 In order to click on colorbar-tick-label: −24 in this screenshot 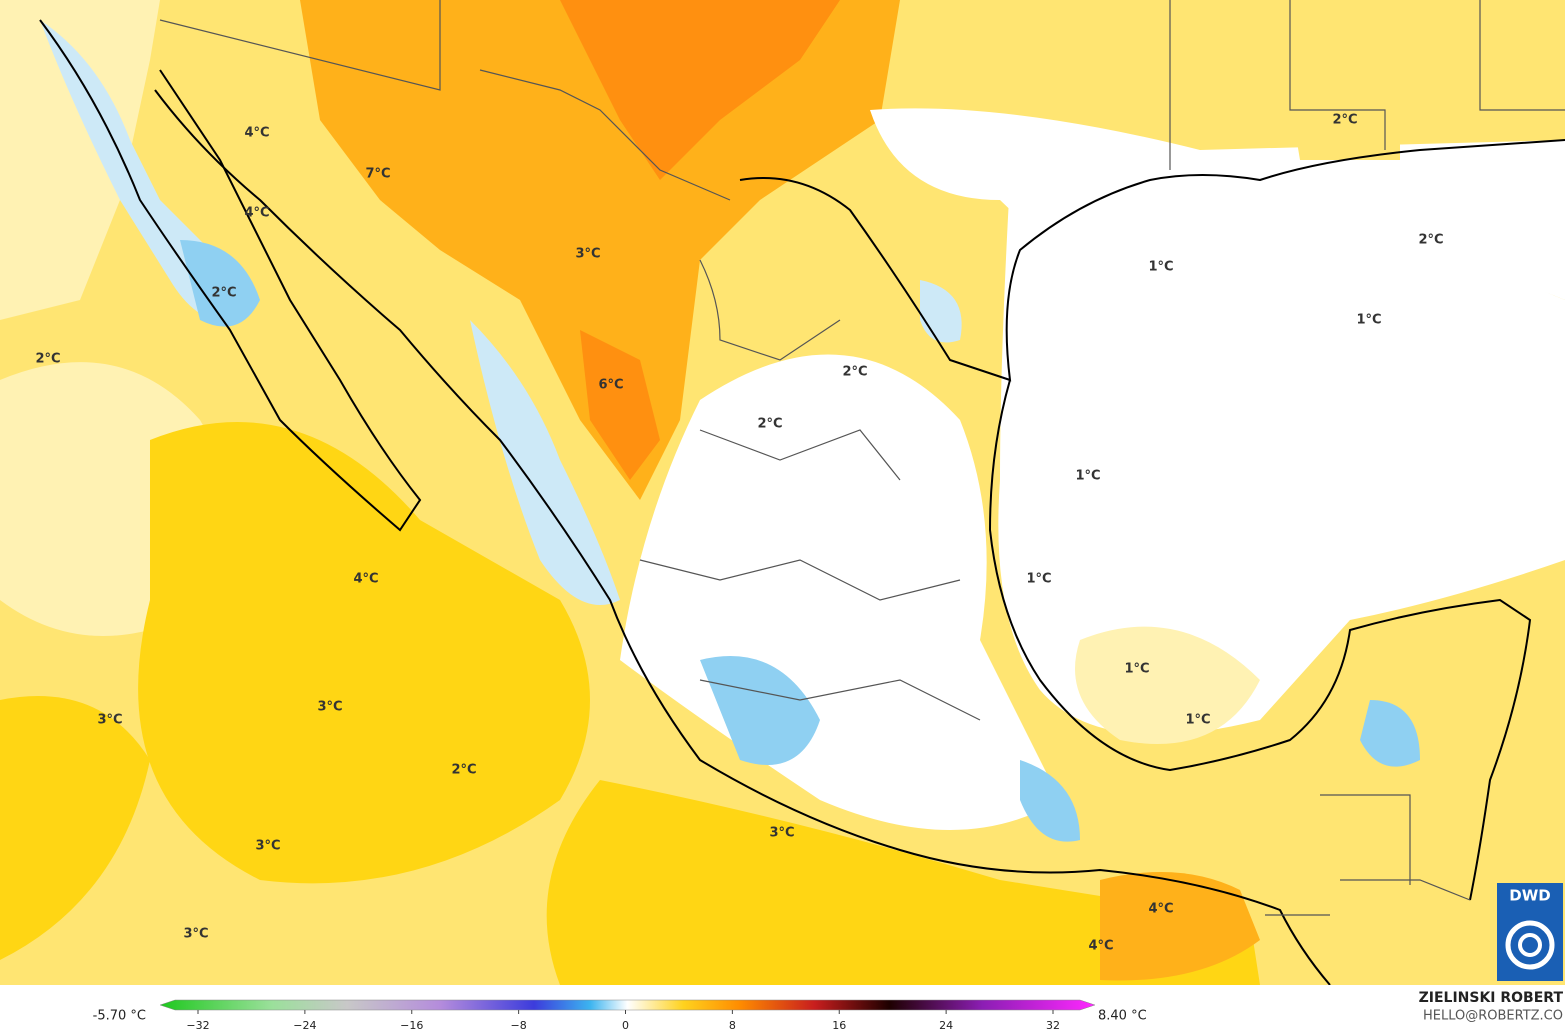, I will do `click(304, 1025)`.